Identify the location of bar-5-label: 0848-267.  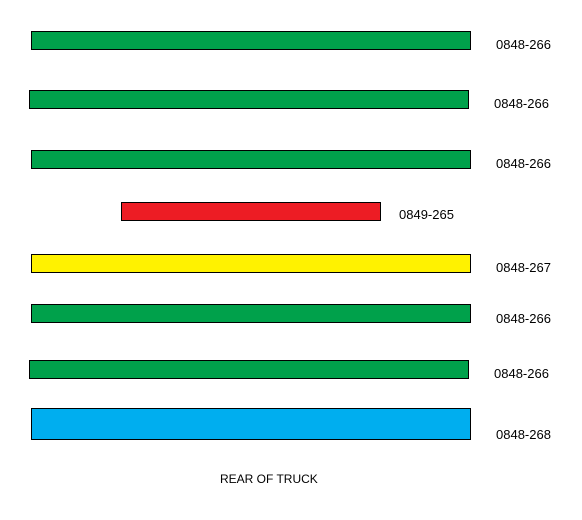
(523, 267).